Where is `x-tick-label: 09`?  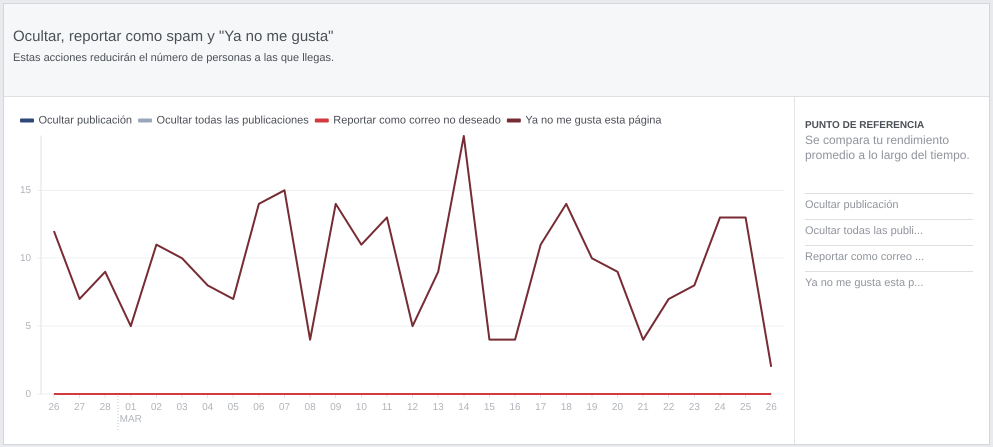
x-tick-label: 09 is located at coordinates (336, 407).